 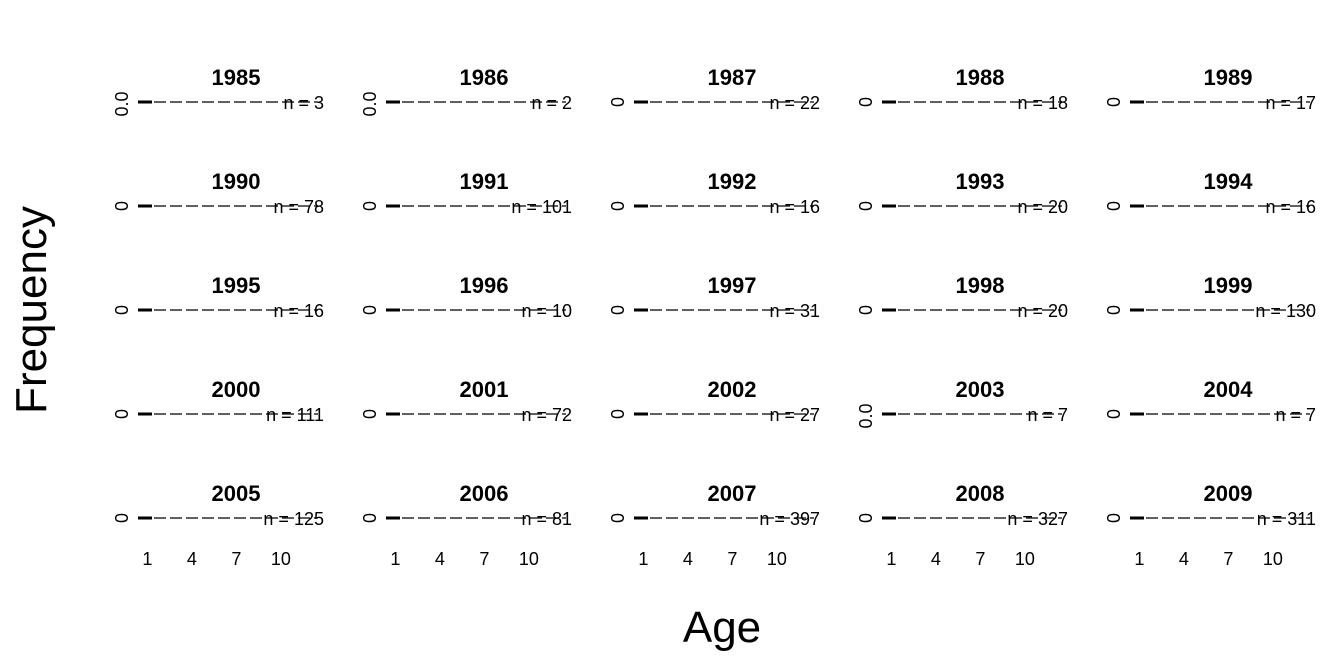 I want to click on panel-title: 1992, so click(x=732, y=181).